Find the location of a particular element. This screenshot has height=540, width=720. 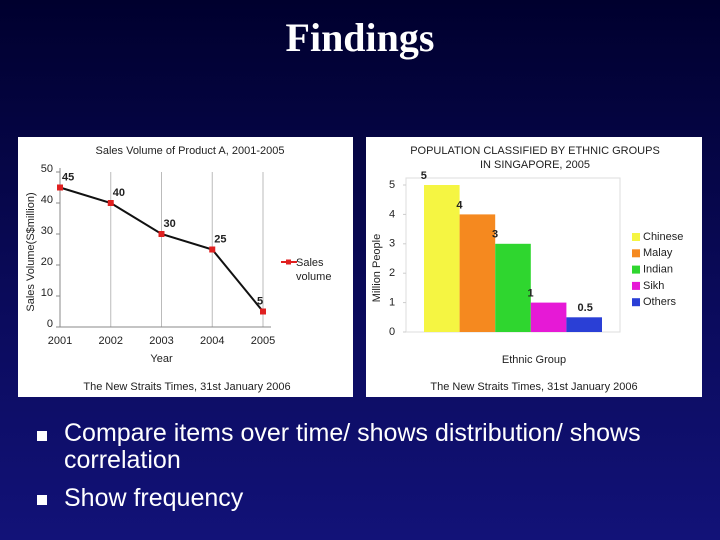

data-label: 45 is located at coordinates (68, 177).